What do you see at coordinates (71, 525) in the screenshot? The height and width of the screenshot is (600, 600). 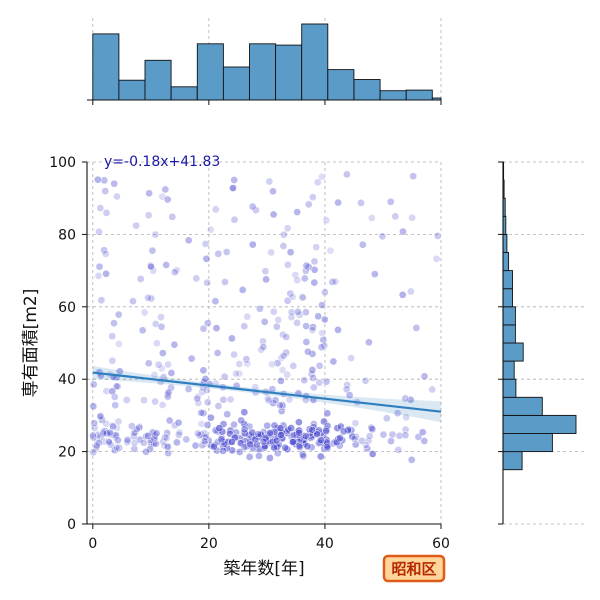 I see `y-tick-label: 0` at bounding box center [71, 525].